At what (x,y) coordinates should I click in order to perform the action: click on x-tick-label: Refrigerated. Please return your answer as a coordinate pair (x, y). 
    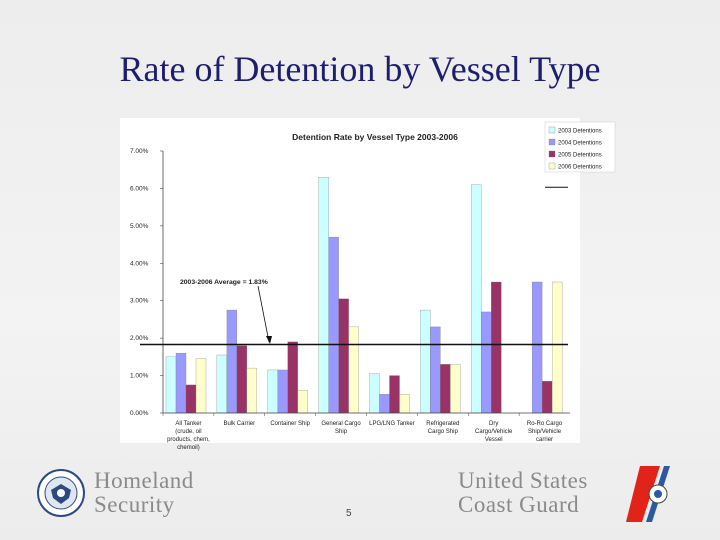
    Looking at the image, I should click on (442, 424).